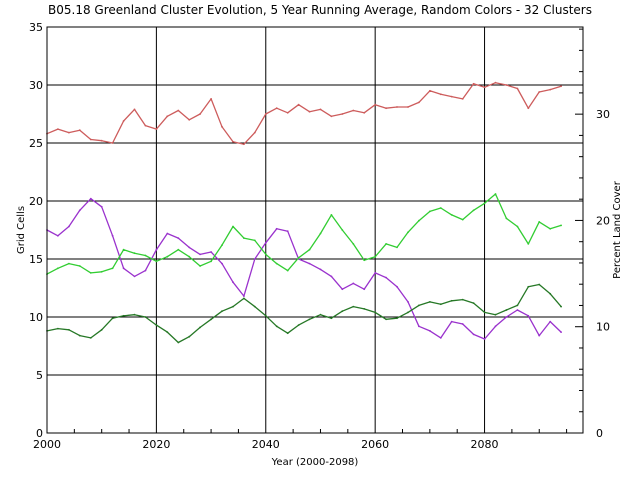 This screenshot has width=640, height=480. I want to click on y-tick-label: 30, so click(36, 85).